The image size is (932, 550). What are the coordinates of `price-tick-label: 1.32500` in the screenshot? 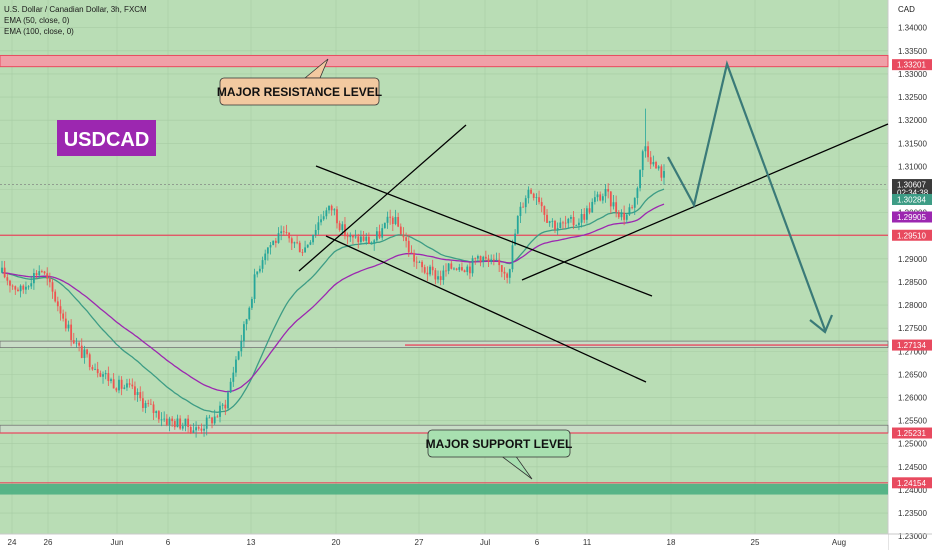 It's located at (912, 97).